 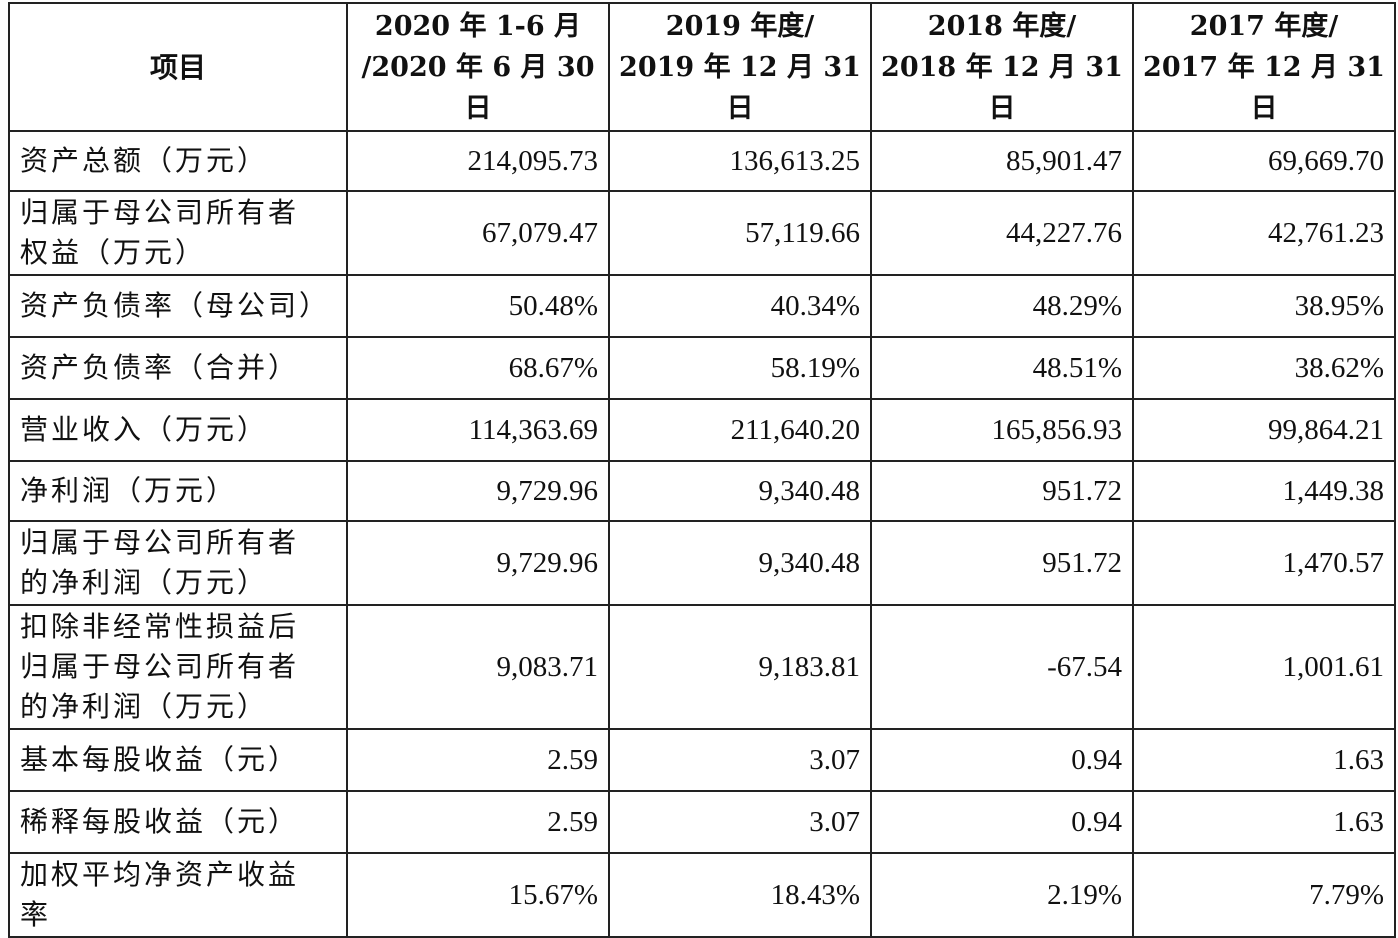 I want to click on value-cell: 211,640.20, so click(x=740, y=430).